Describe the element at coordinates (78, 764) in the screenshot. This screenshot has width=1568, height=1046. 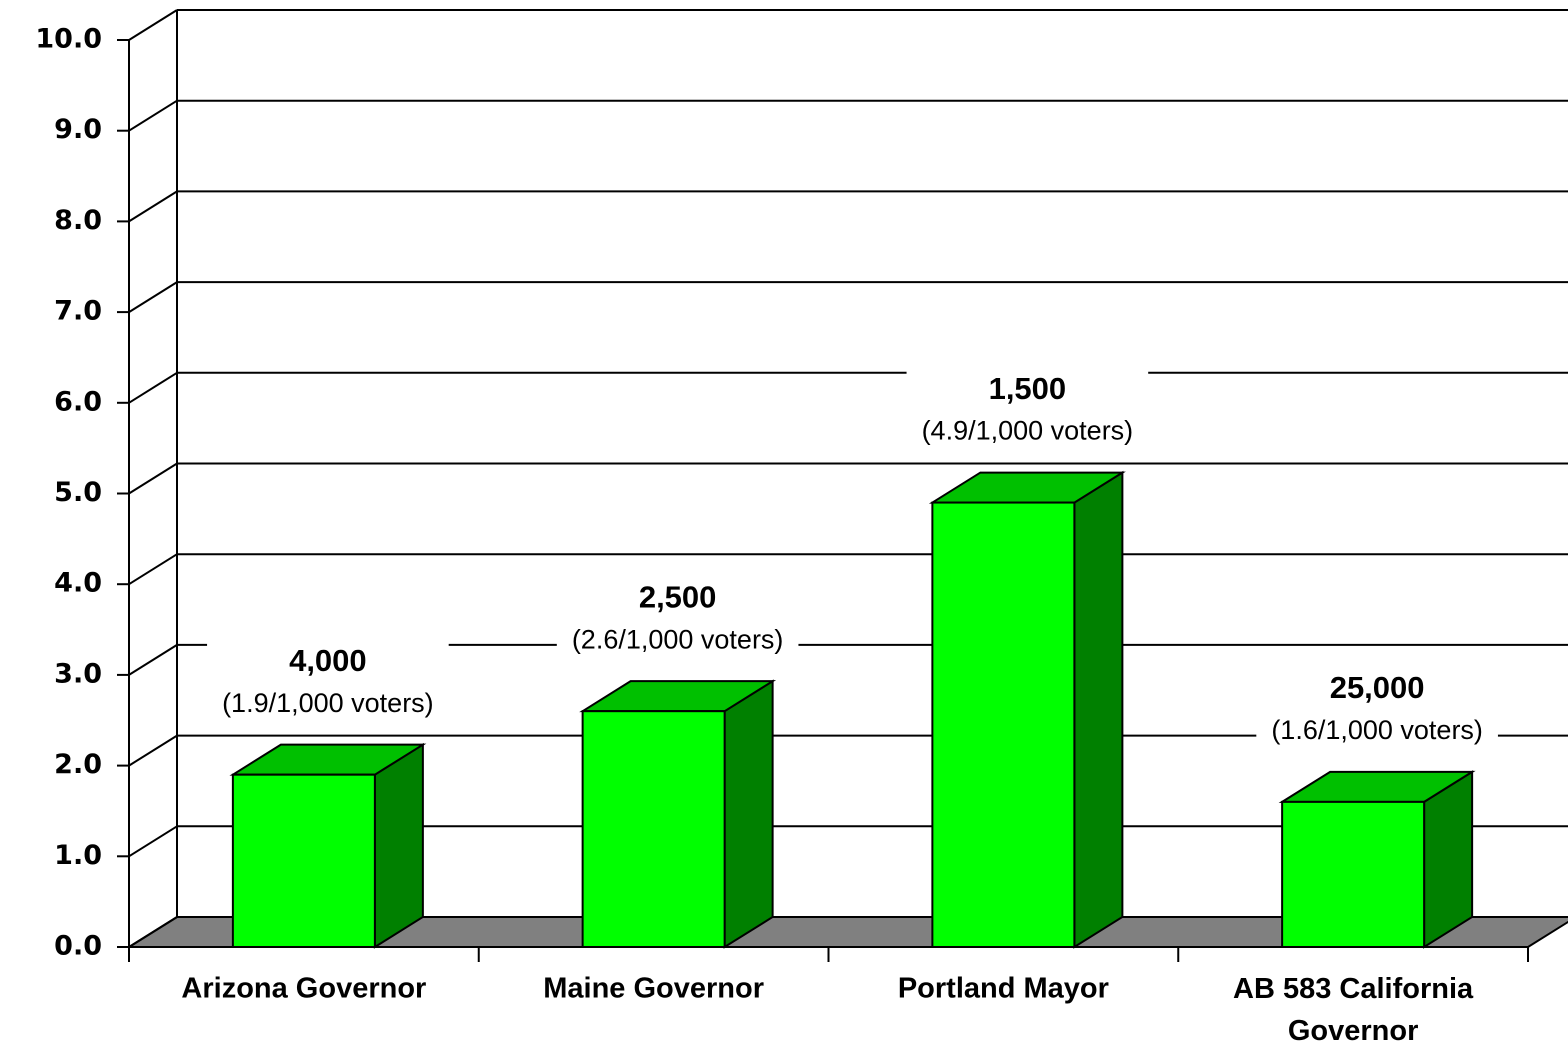
I see `y-tick-label: 2.0` at that location.